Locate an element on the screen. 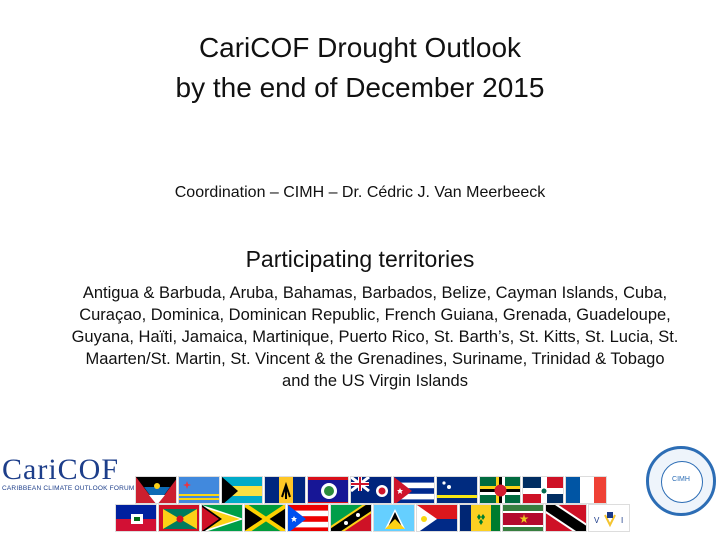 This screenshot has width=720, height=540. flag-belize is located at coordinates (328, 490).